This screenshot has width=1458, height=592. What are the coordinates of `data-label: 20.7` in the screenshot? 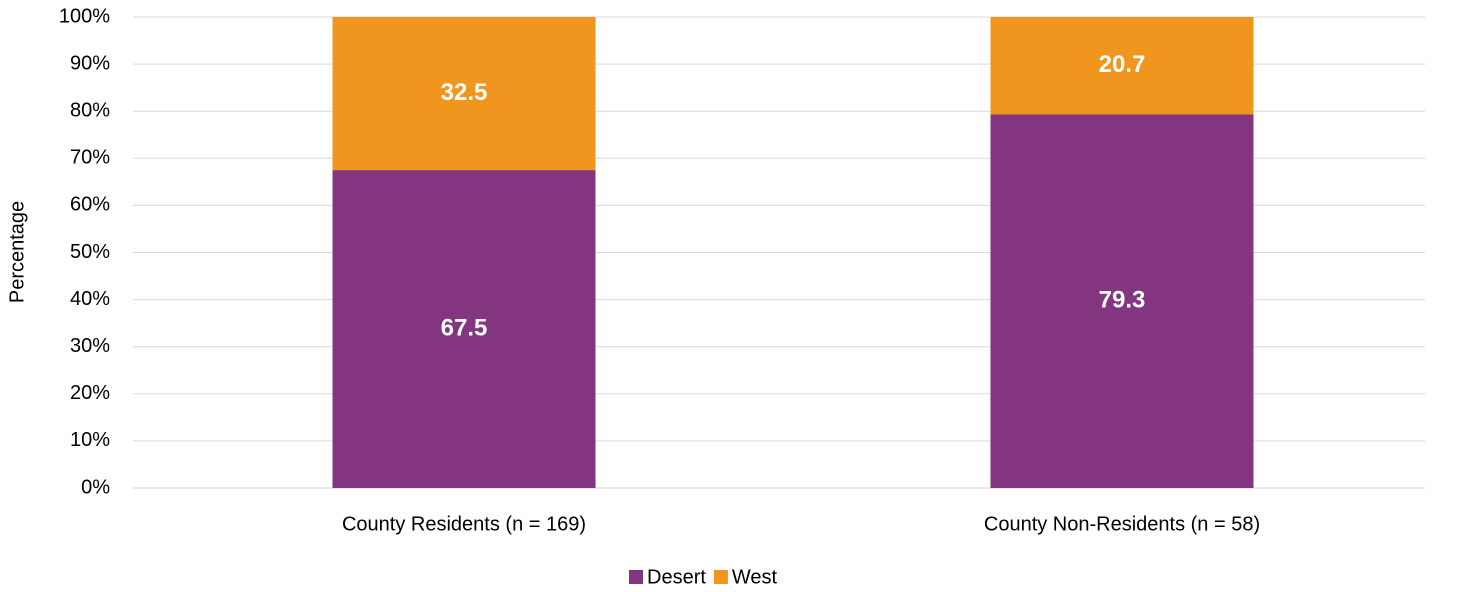 It's located at (1122, 64).